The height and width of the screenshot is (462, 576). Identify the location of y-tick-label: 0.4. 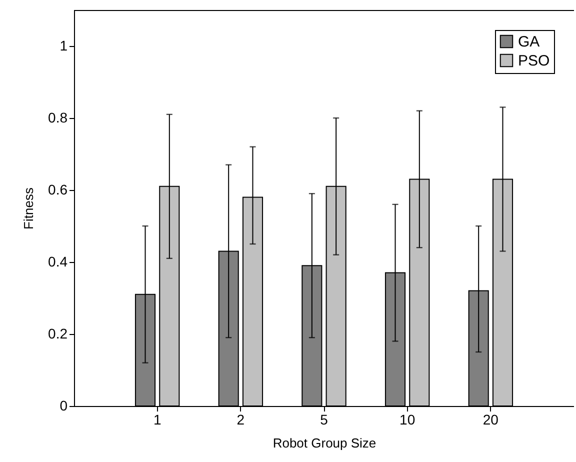
(58, 262).